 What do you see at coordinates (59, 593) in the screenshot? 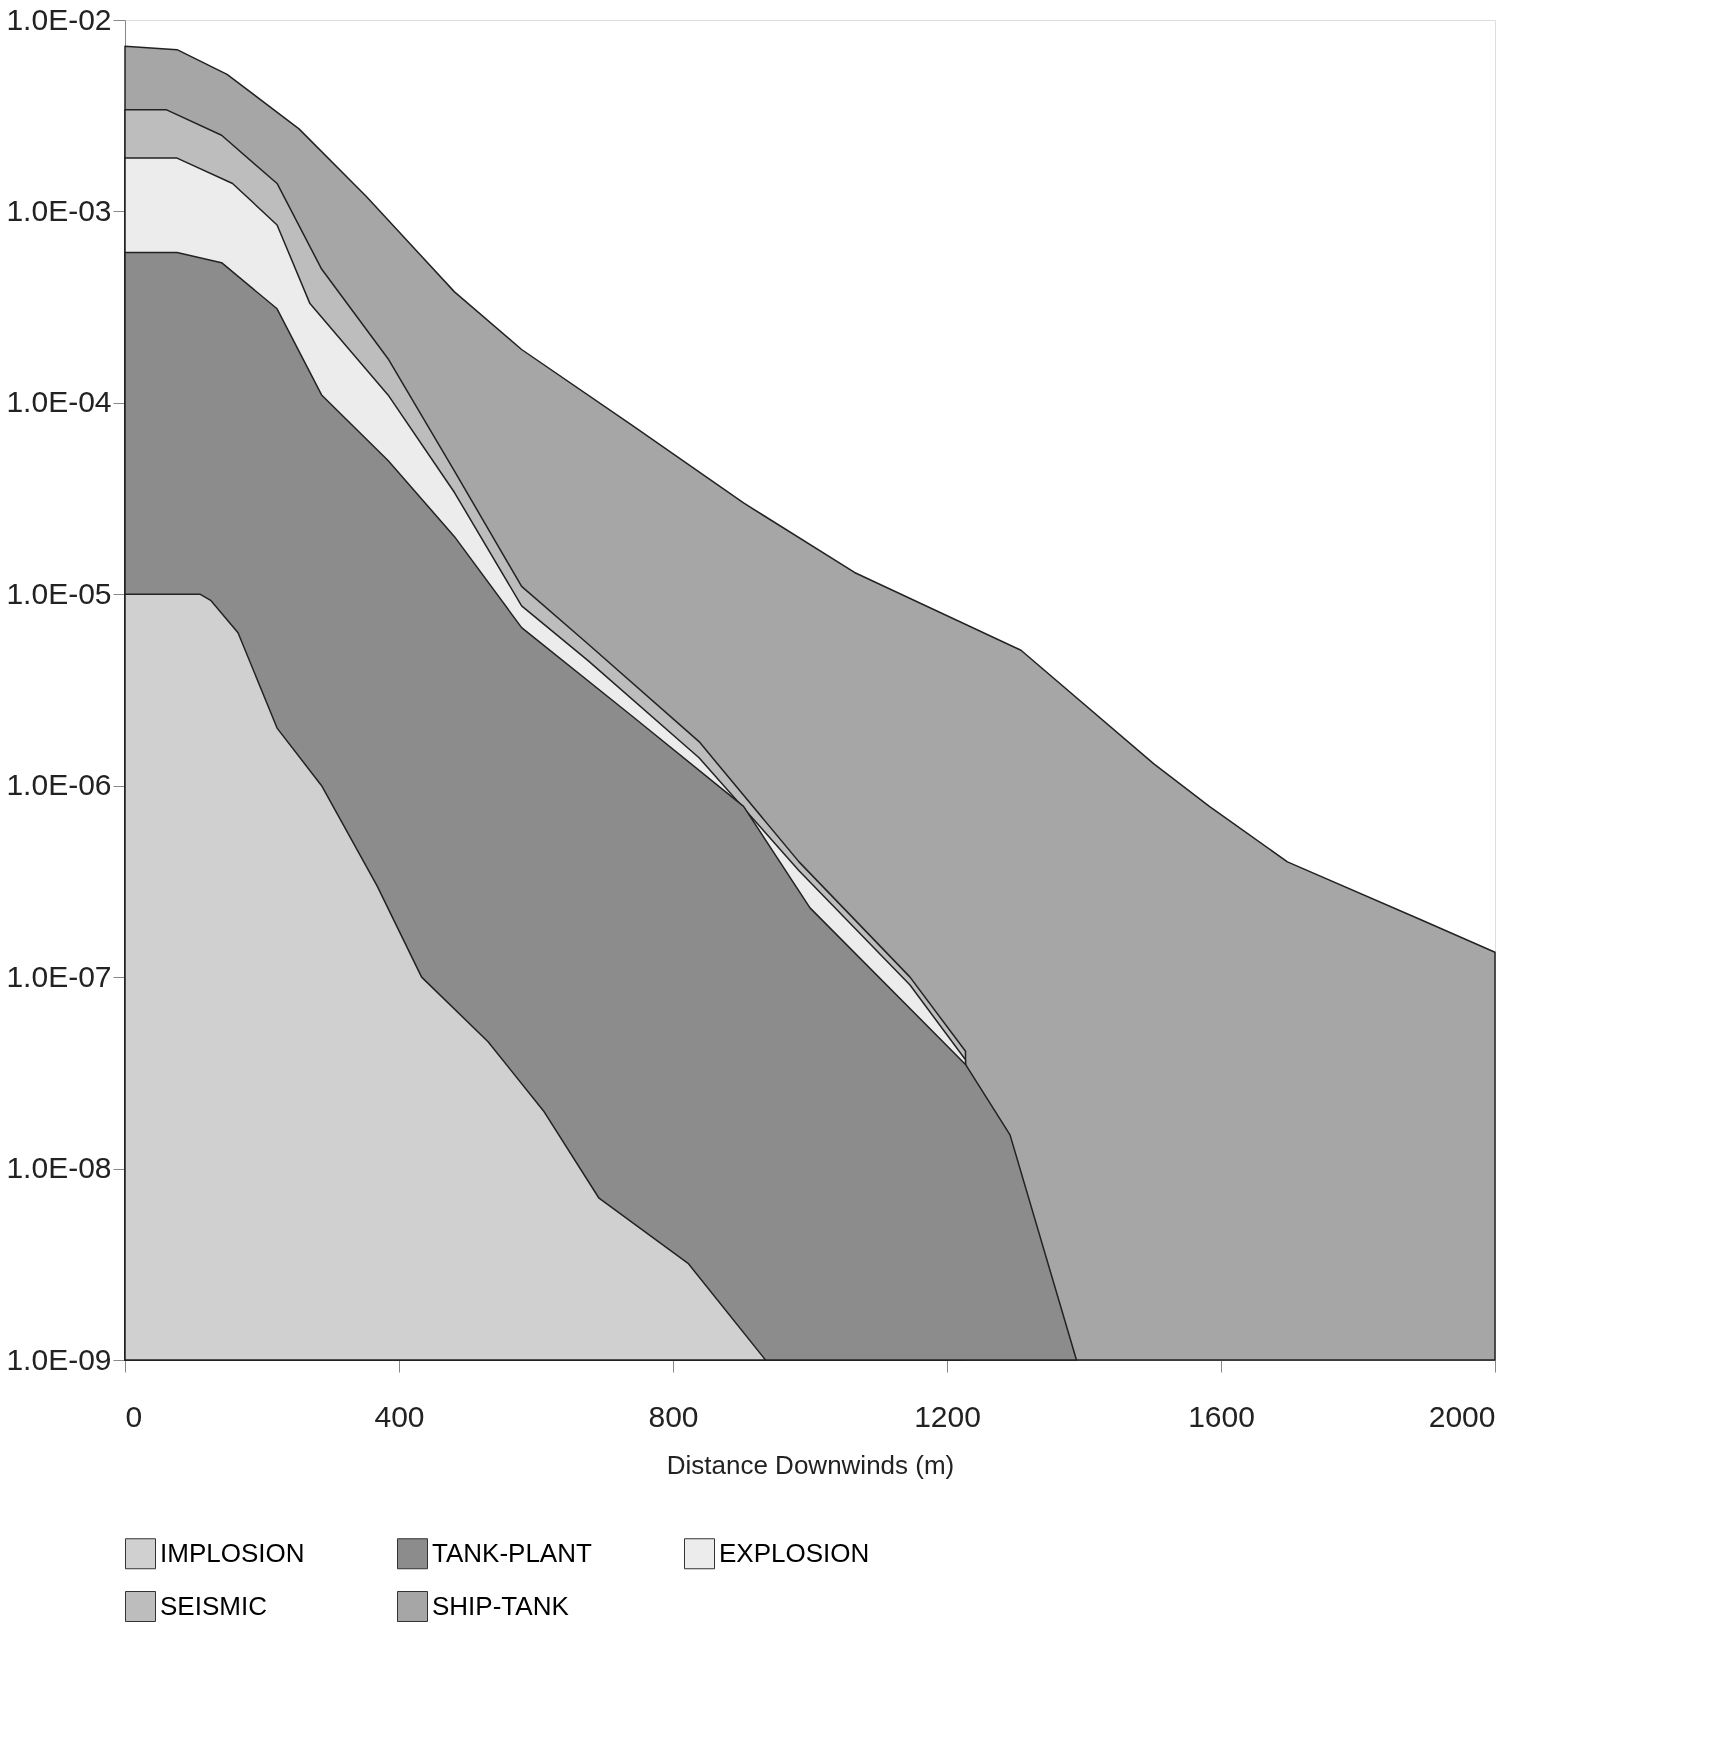
I see `y-tick-label: 1.0E-05` at bounding box center [59, 593].